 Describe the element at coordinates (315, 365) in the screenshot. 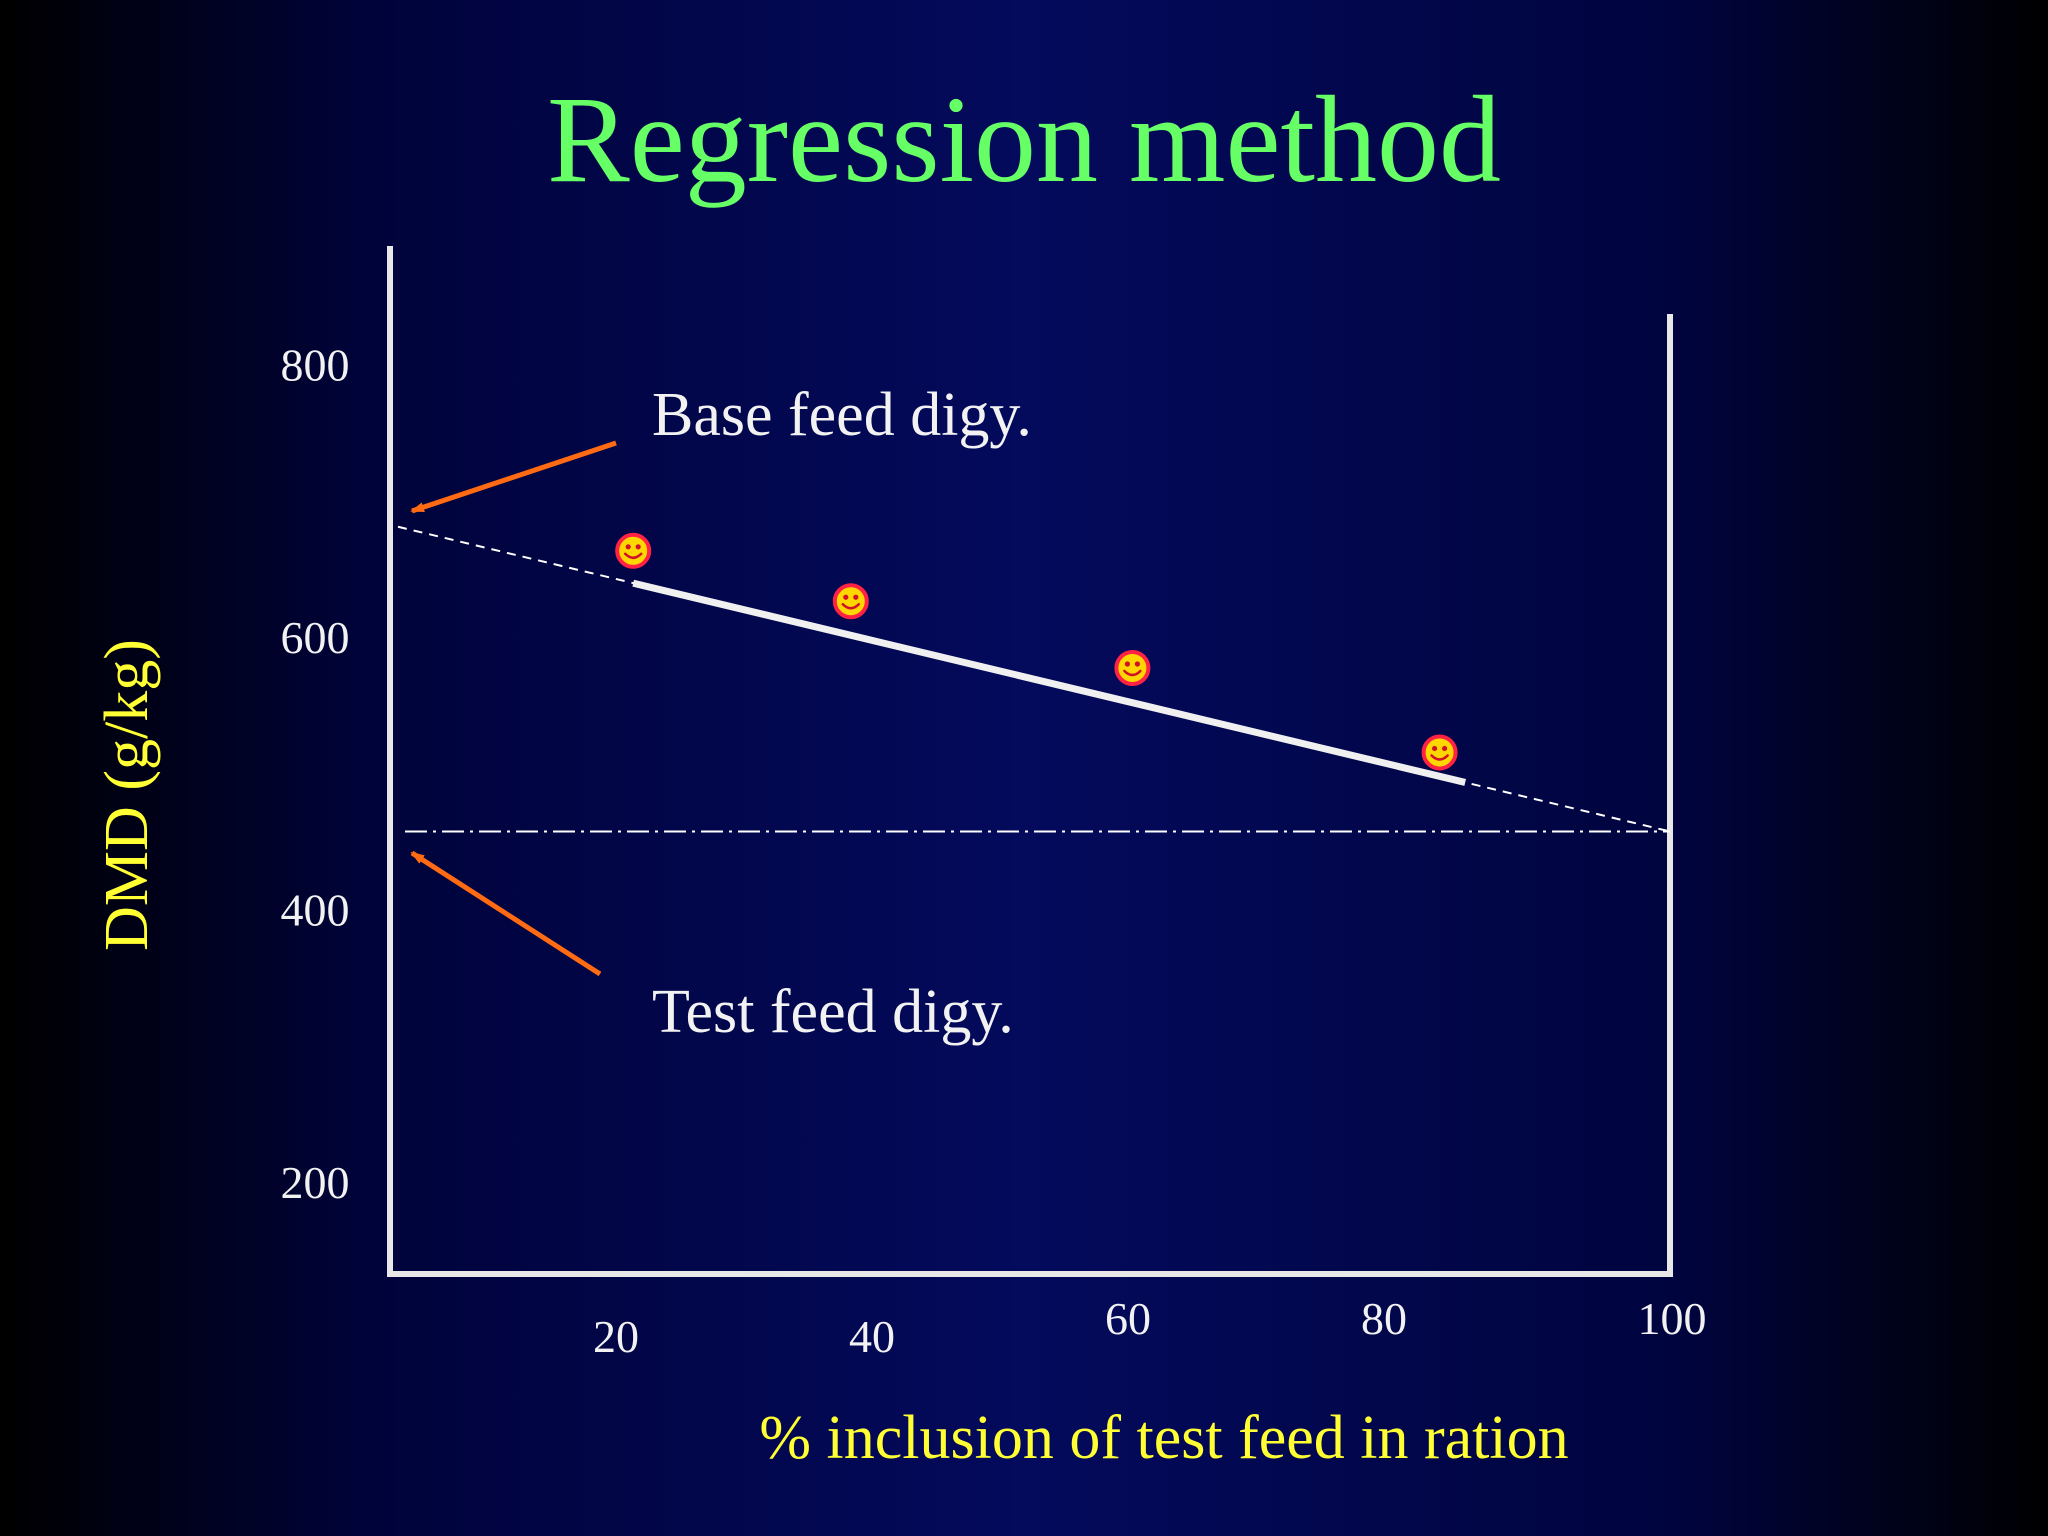

I see `y-tick-label-800: 800` at that location.